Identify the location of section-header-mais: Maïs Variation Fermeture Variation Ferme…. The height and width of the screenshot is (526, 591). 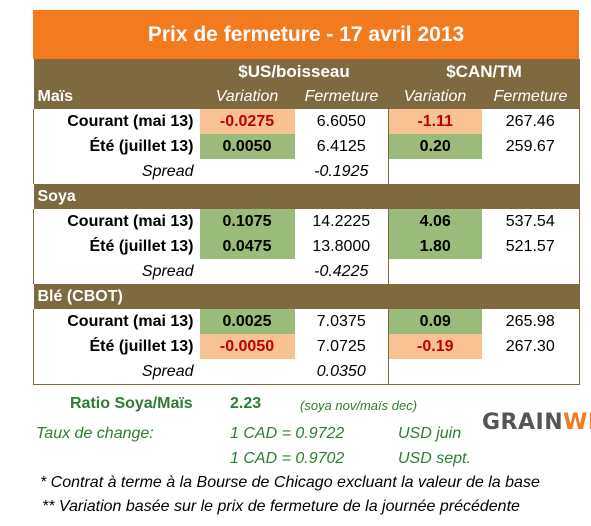
(306, 96).